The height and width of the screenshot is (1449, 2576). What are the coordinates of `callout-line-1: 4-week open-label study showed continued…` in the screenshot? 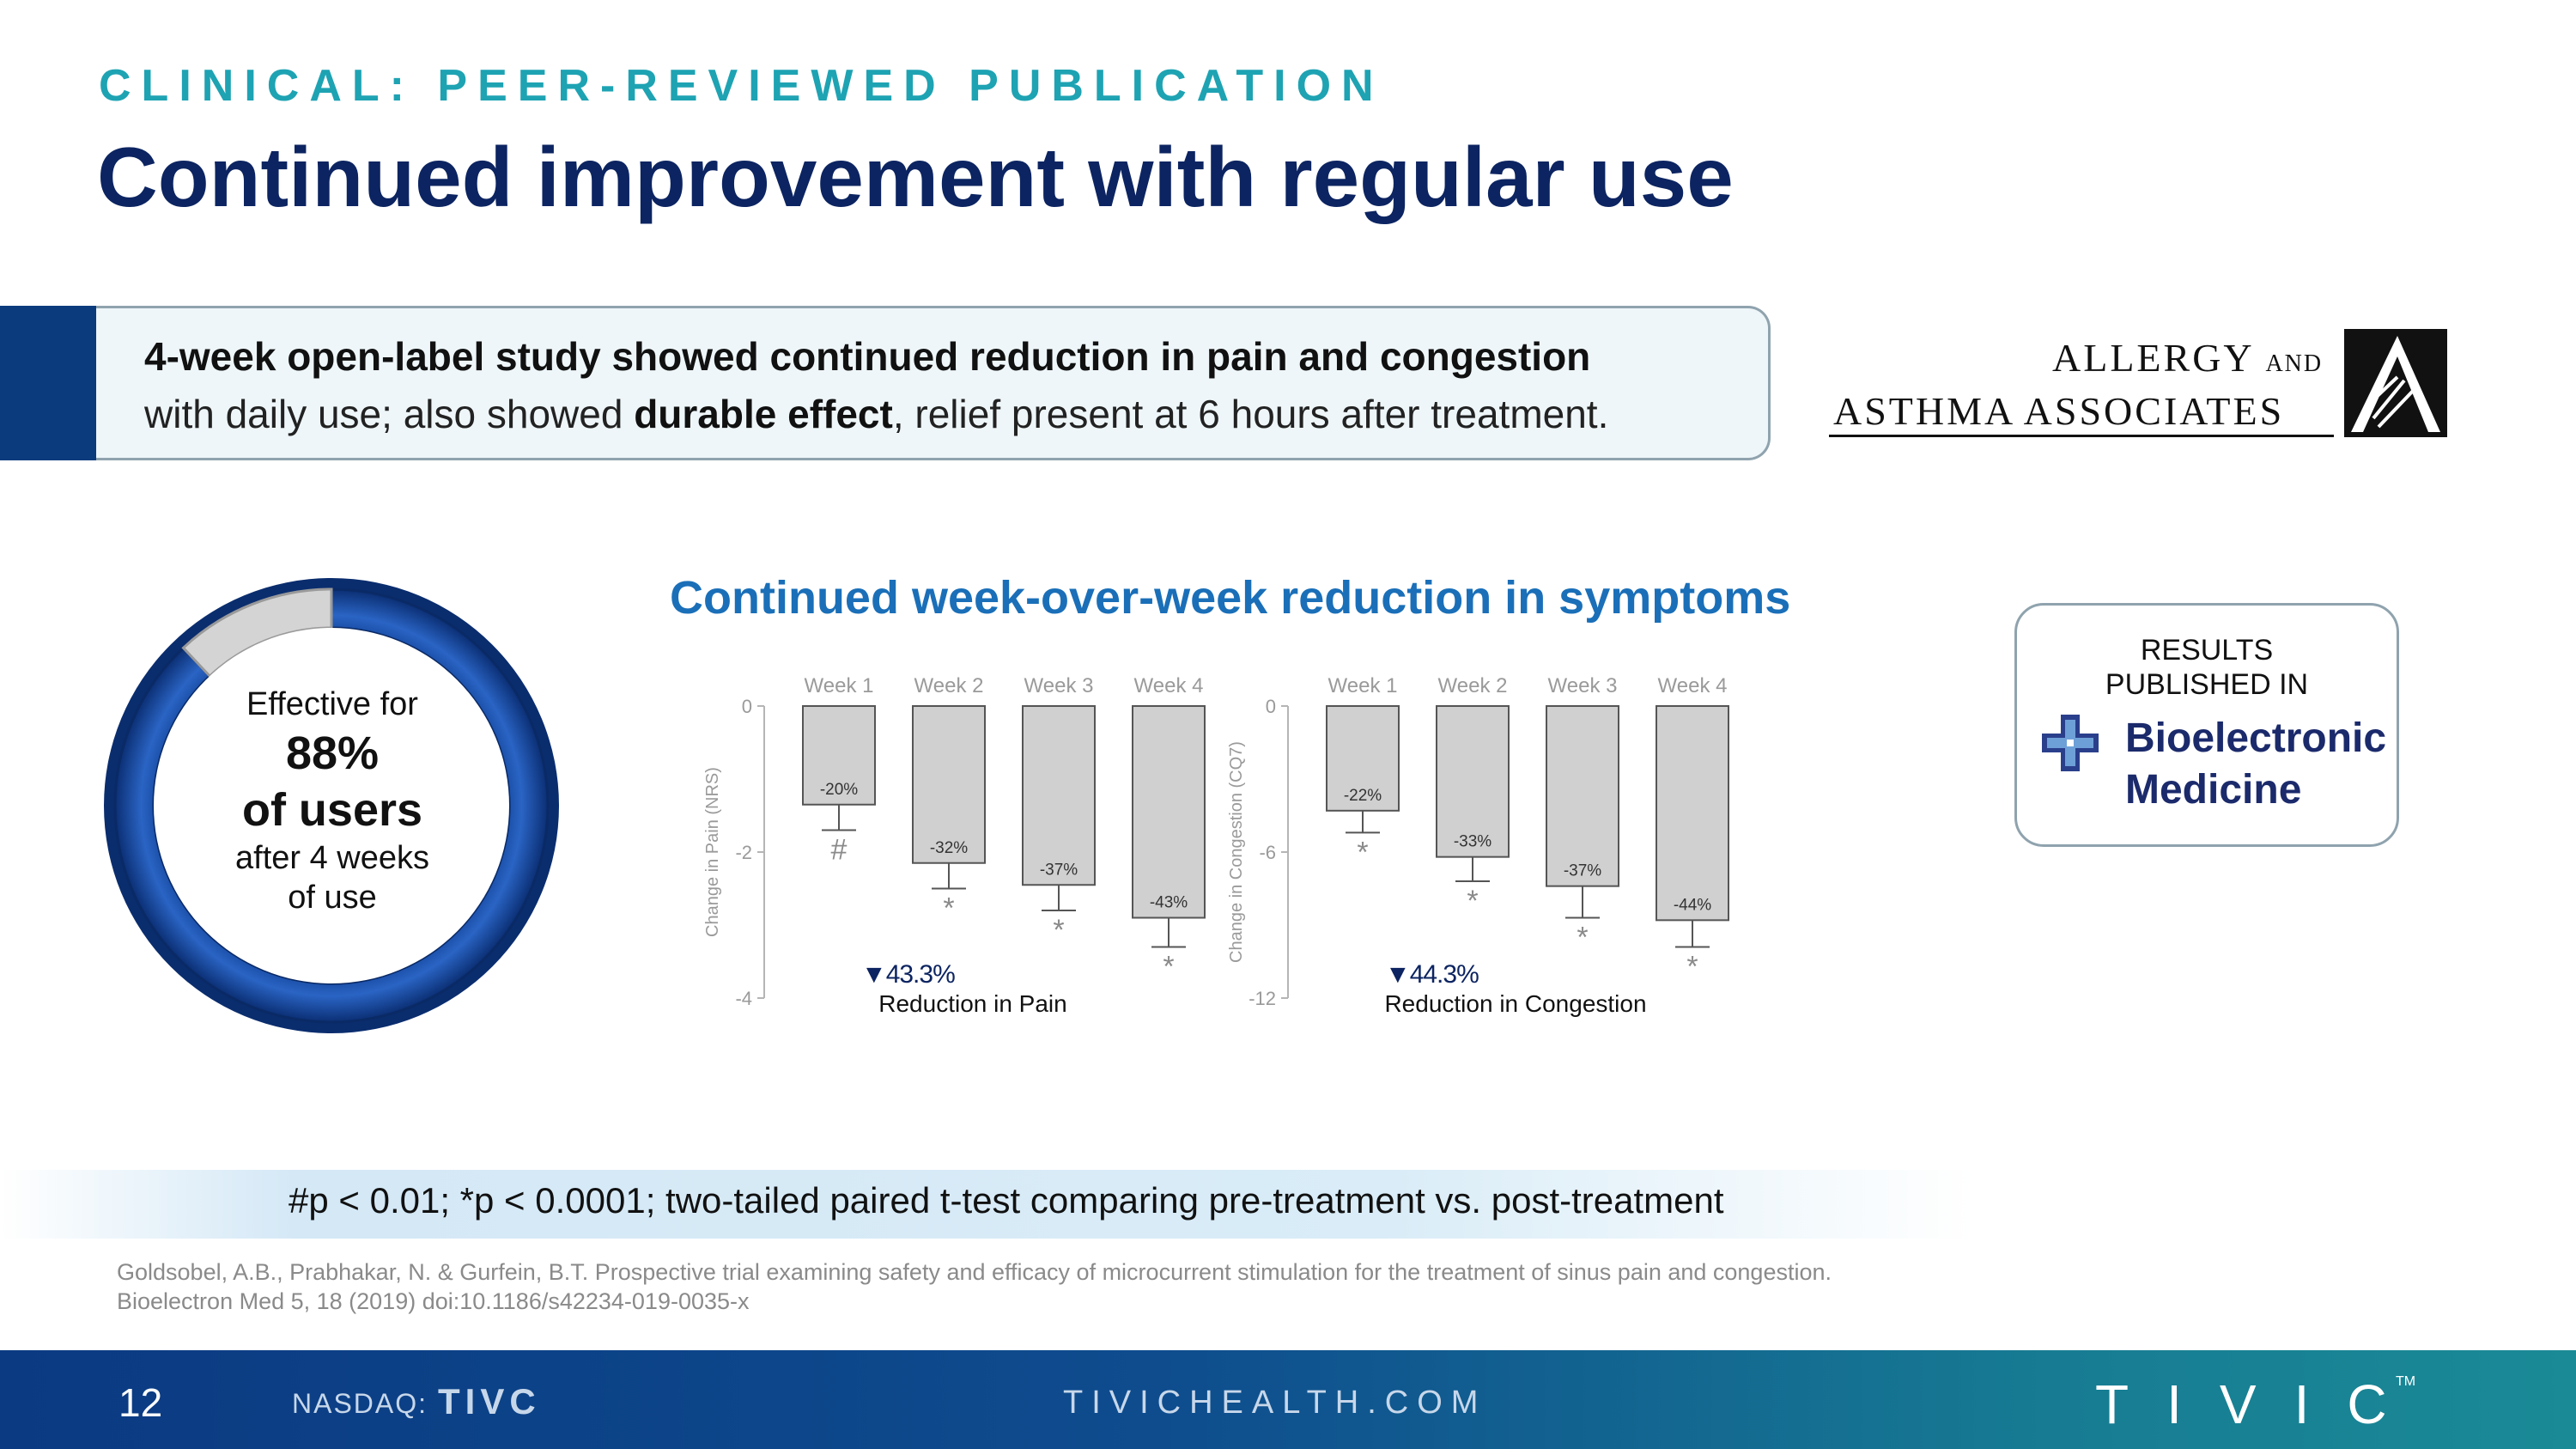 It's located at (867, 356).